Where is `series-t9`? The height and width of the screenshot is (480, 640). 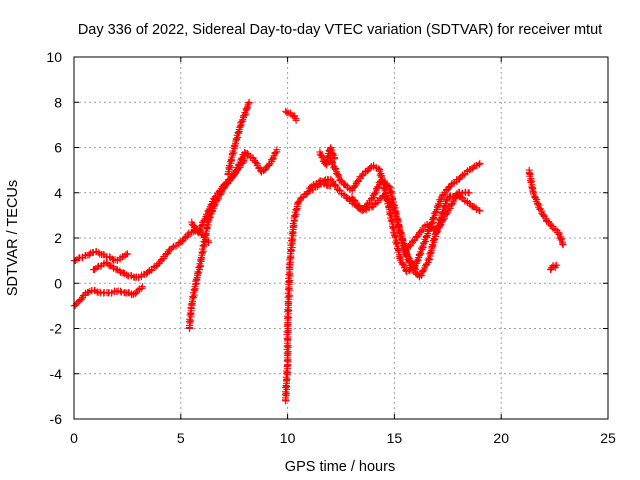
series-t9 is located at coordinates (327, 156).